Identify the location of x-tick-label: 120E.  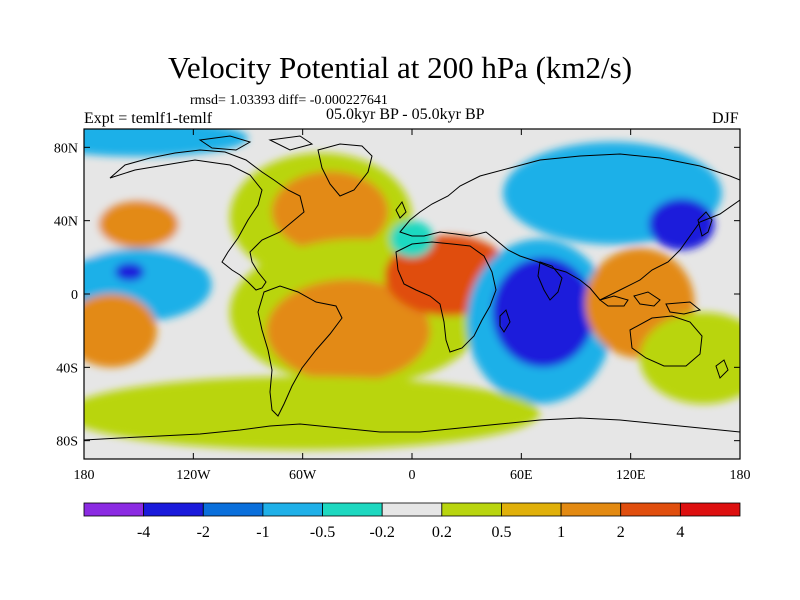
(631, 475).